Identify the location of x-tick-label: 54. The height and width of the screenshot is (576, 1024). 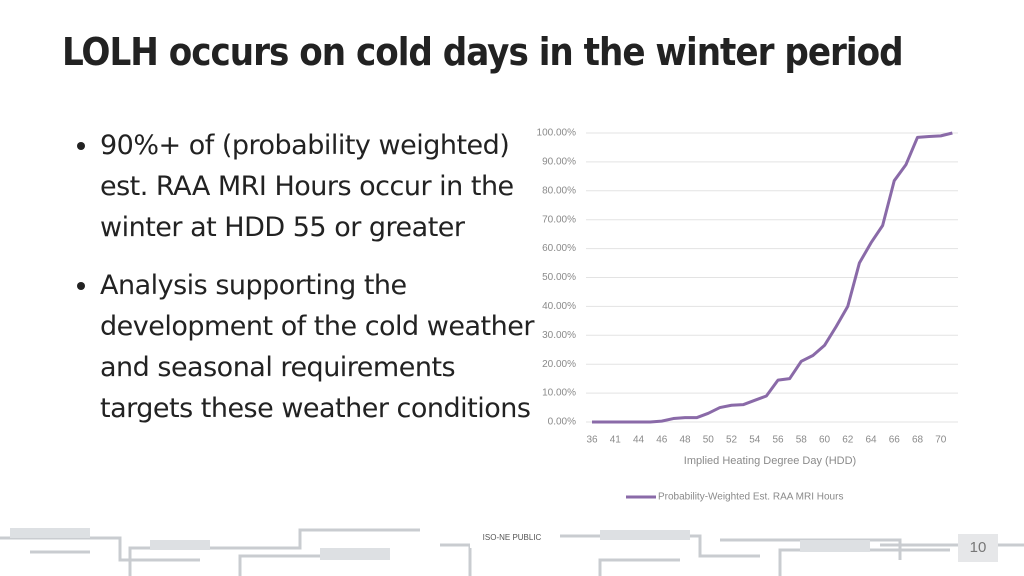
(755, 440).